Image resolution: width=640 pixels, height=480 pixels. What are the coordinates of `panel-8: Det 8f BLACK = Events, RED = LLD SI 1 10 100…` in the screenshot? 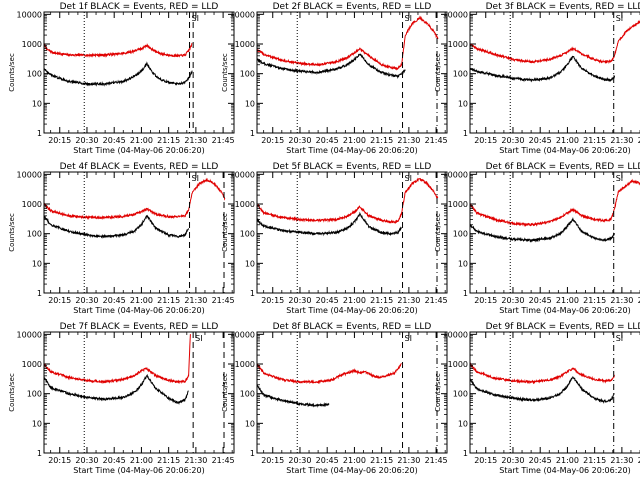 It's located at (334, 398).